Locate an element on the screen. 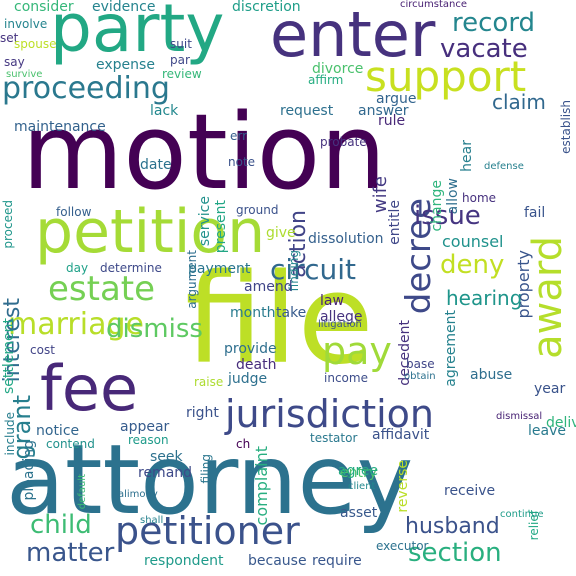  word: divorce is located at coordinates (338, 69).